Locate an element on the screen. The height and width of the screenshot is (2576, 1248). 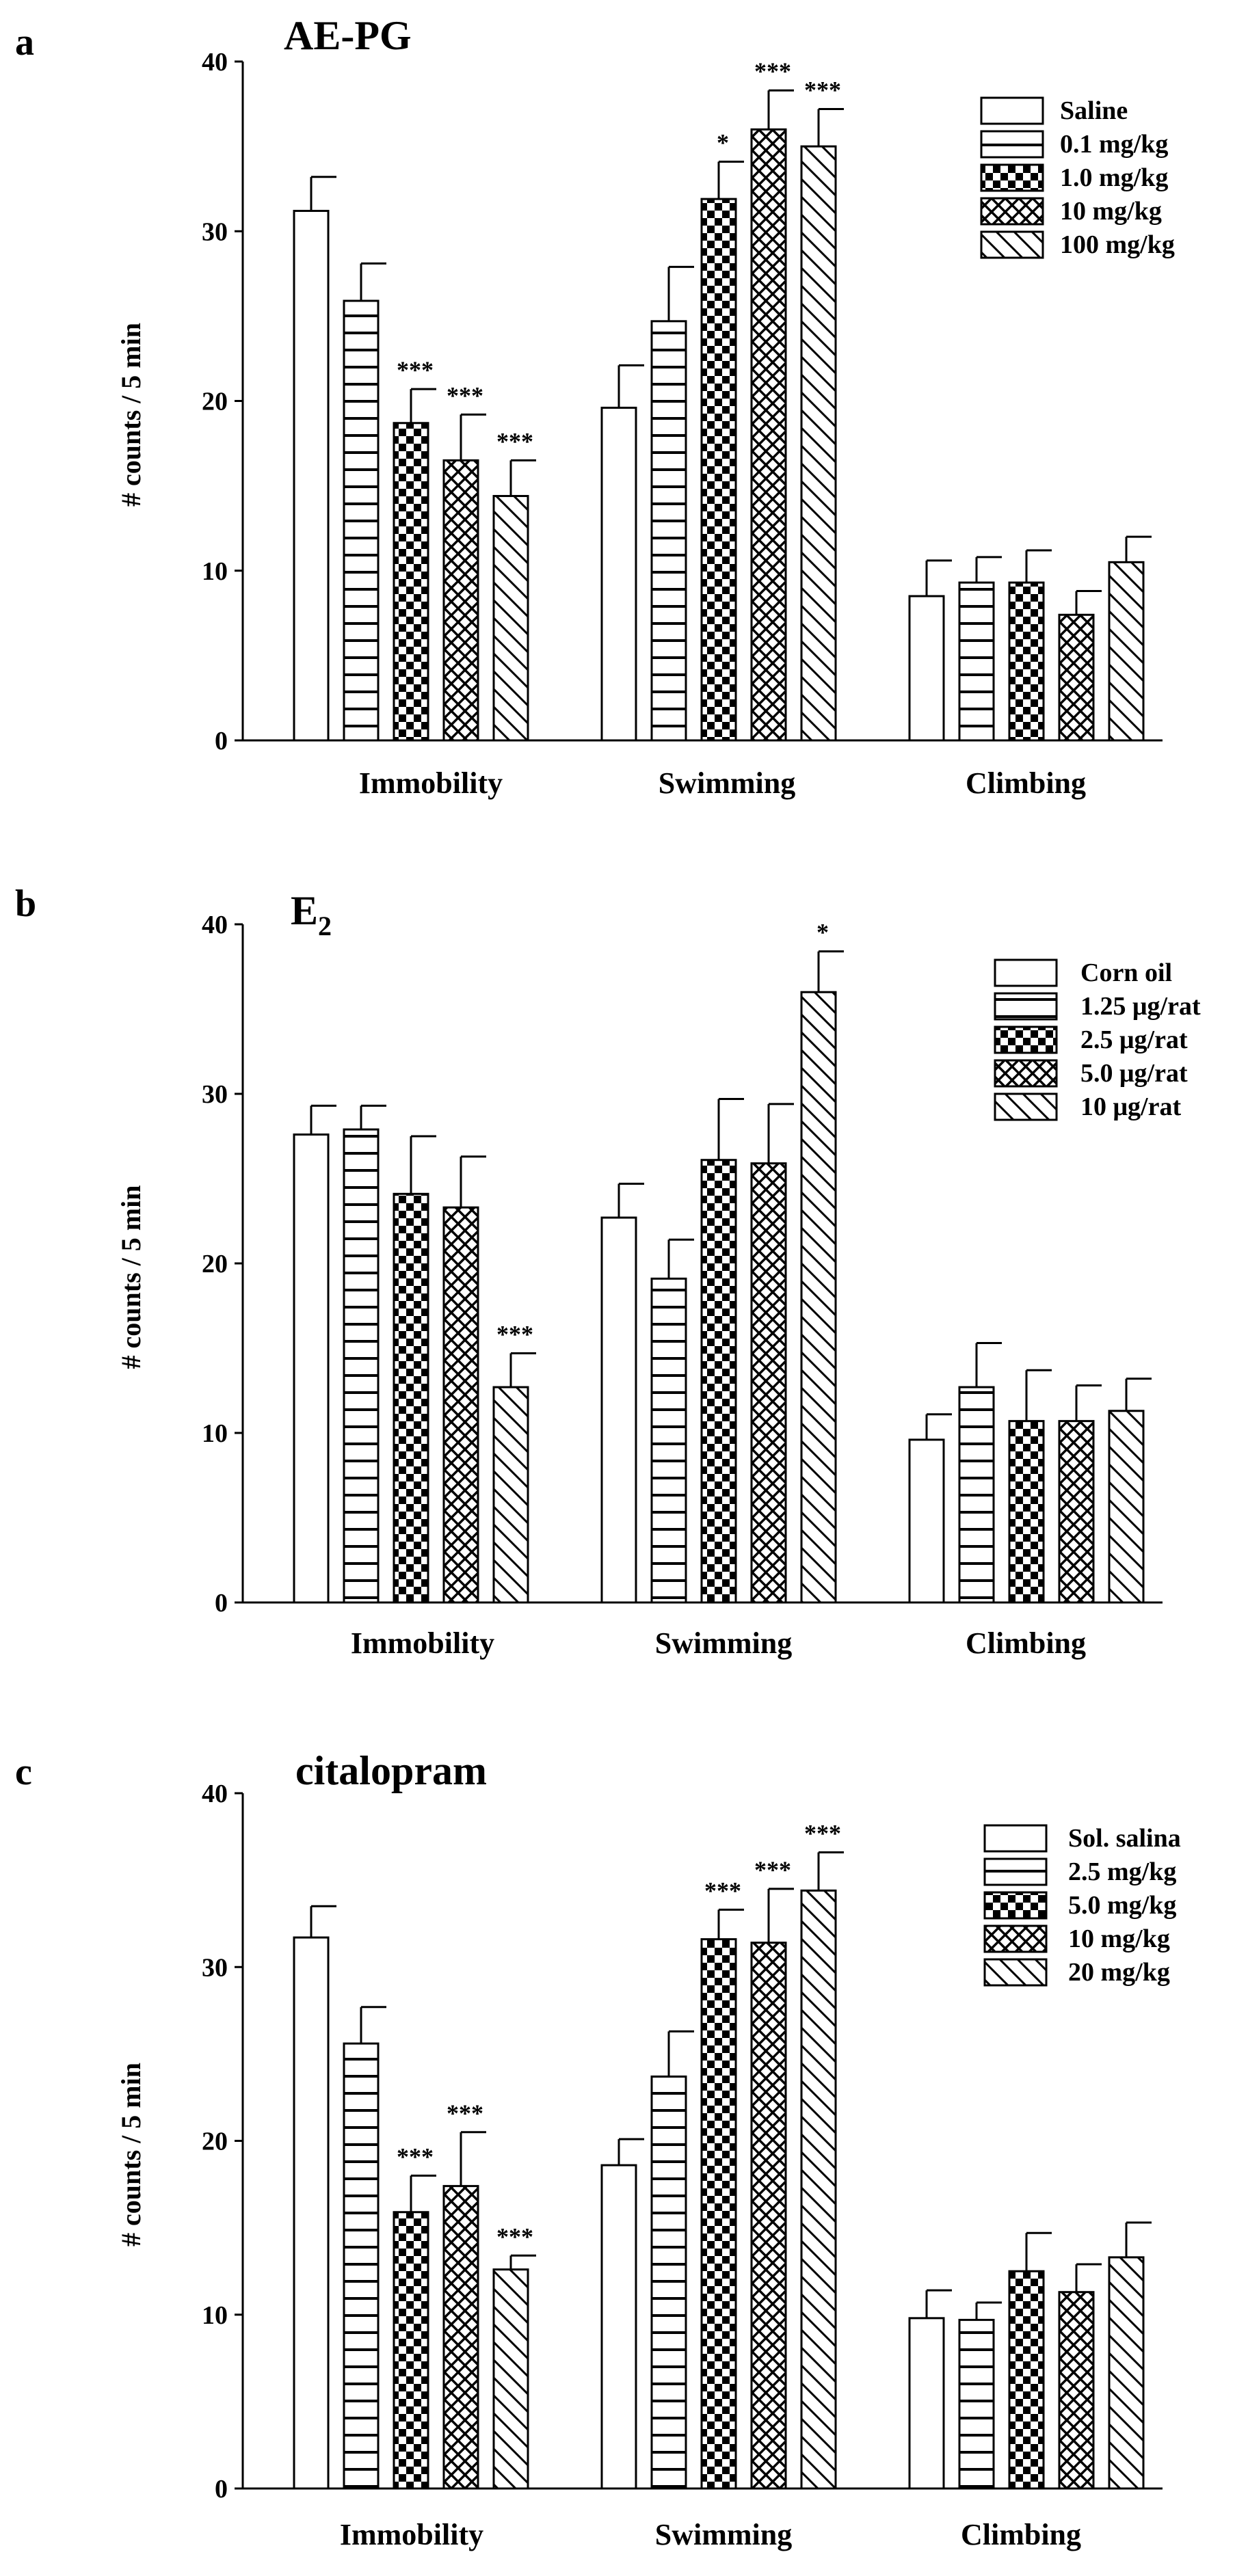
legend-label: 1.25 μg/rat is located at coordinates (1140, 1006).